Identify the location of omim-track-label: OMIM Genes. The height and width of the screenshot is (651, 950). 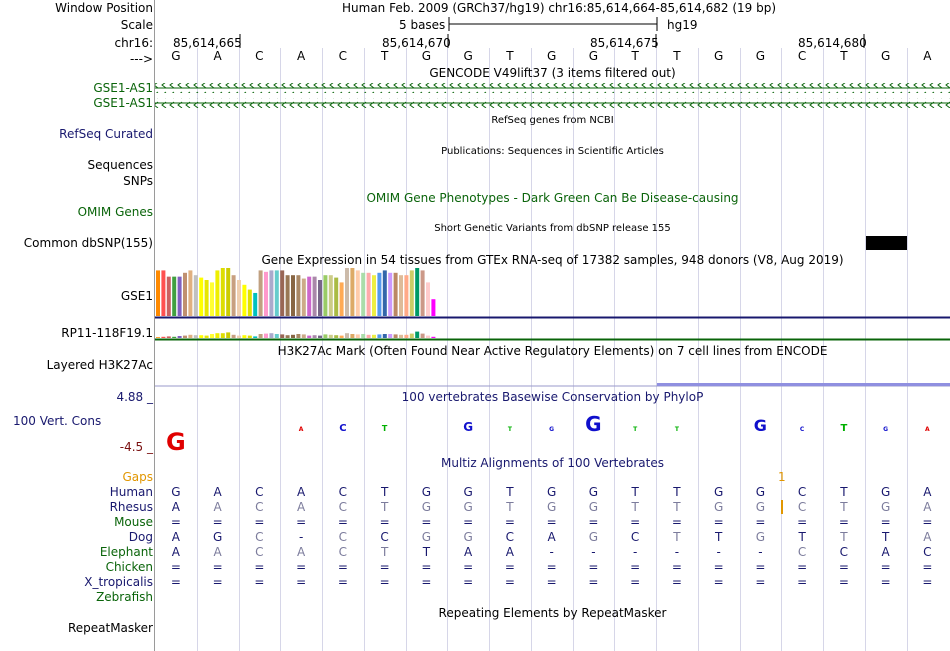
(115, 212).